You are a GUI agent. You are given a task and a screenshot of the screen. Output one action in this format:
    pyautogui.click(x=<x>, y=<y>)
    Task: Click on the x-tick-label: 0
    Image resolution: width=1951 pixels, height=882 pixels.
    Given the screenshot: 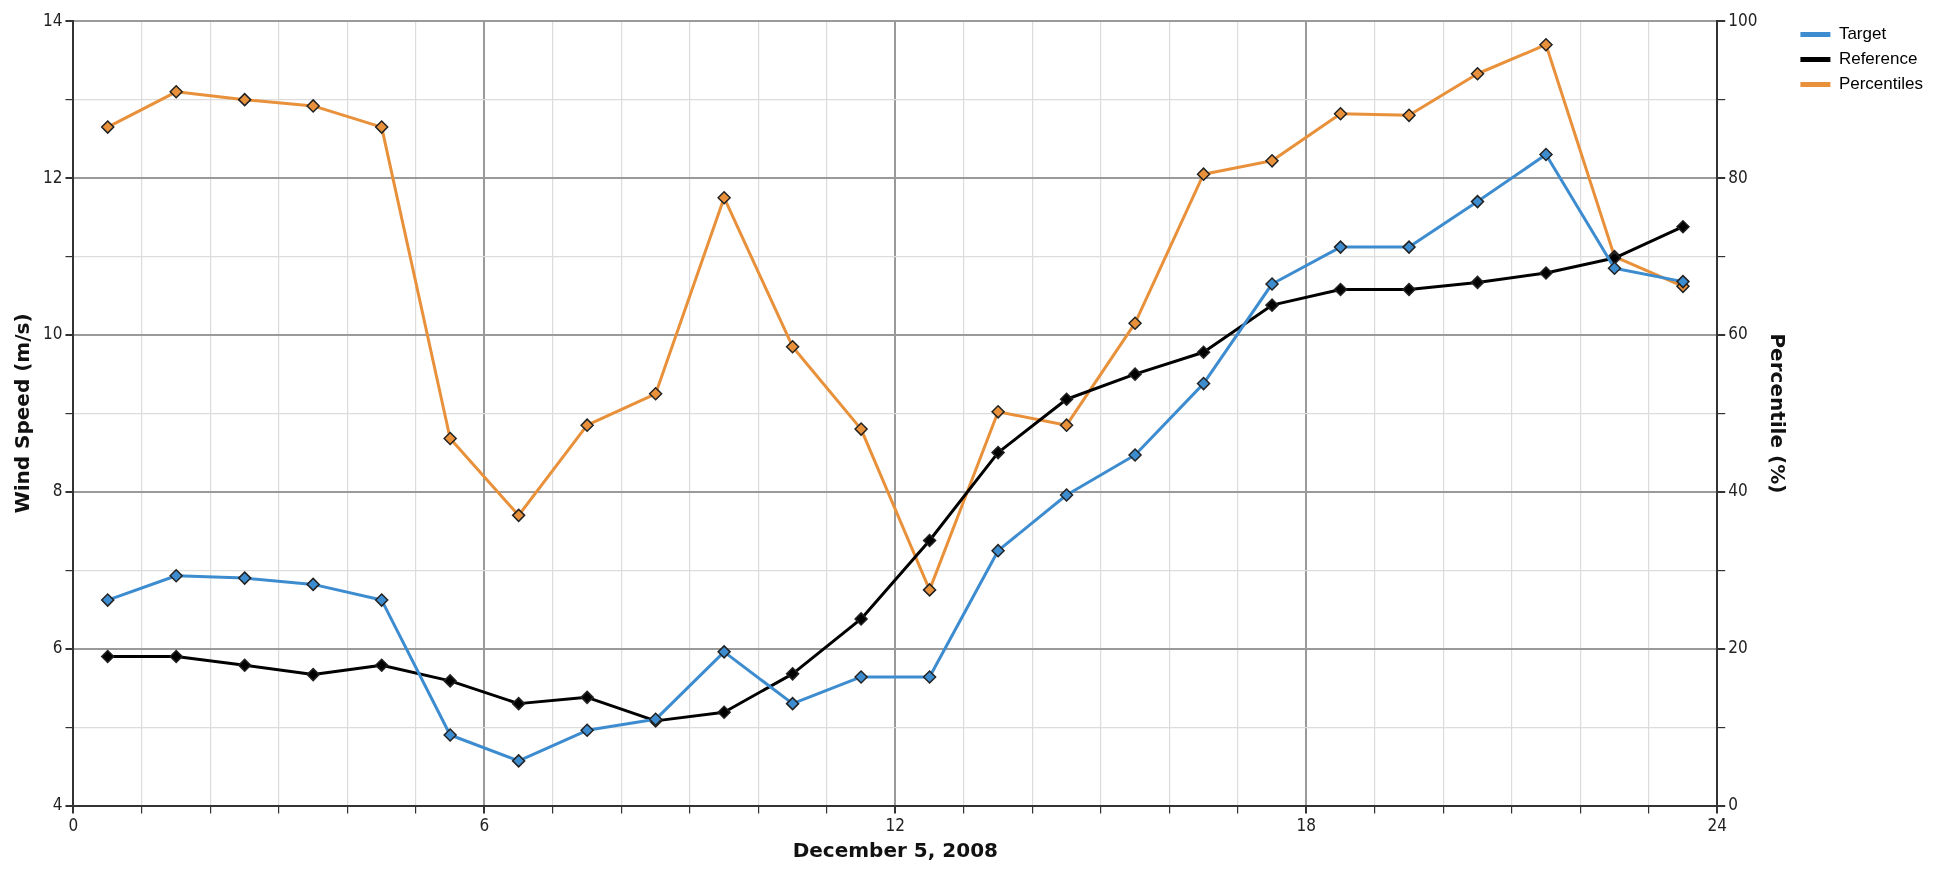 What is the action you would take?
    pyautogui.click(x=73, y=825)
    